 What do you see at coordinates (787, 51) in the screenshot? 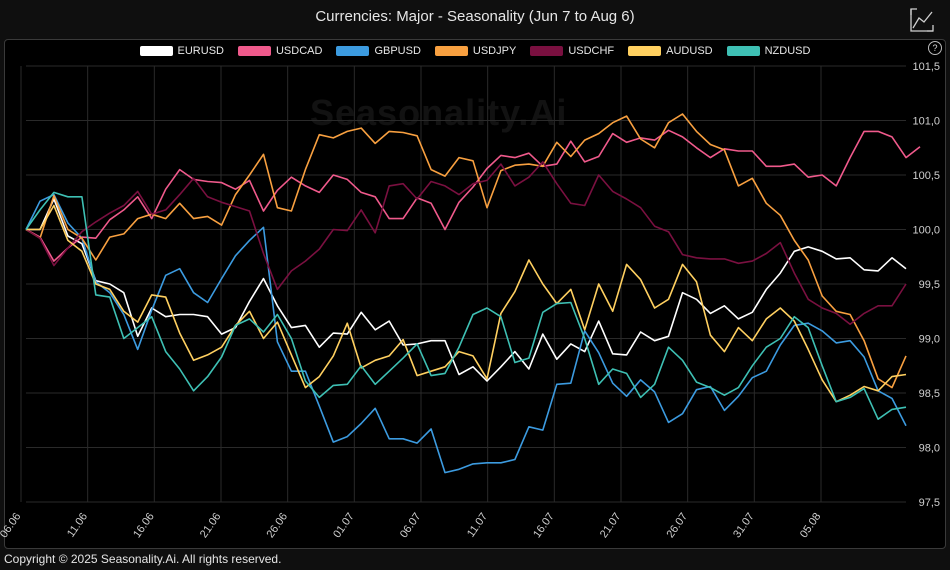
I see `legend-label: NZDUSD` at bounding box center [787, 51].